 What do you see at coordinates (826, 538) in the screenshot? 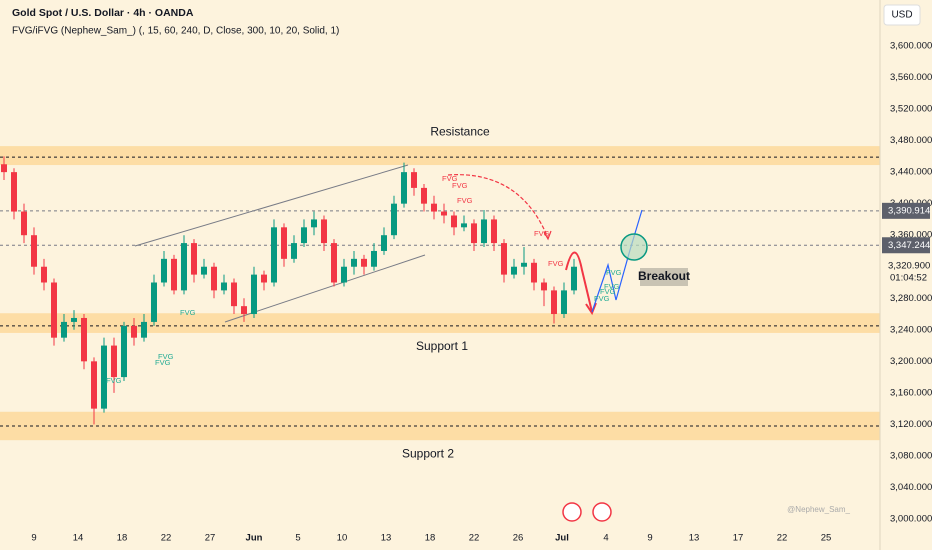
I see `x-tick-label: 25` at bounding box center [826, 538].